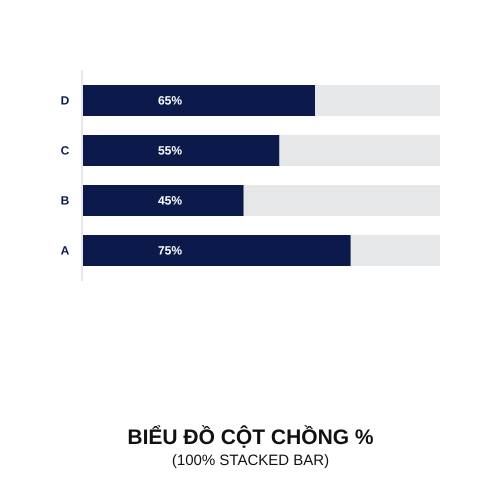 Image resolution: width=501 pixels, height=501 pixels. I want to click on y-tick-label: B, so click(65, 201).